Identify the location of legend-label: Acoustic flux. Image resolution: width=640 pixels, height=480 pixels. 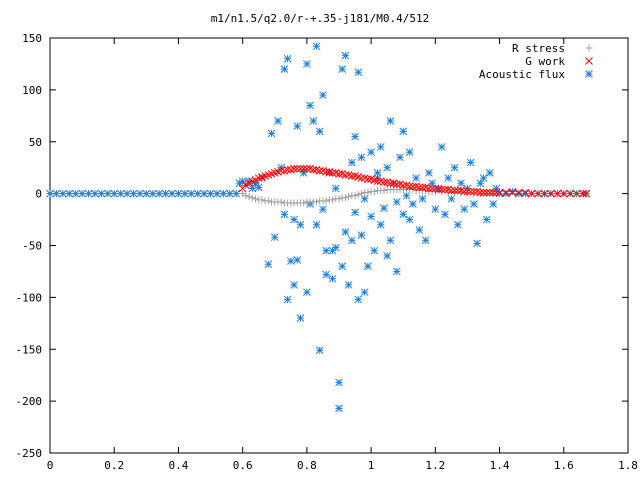
(522, 74).